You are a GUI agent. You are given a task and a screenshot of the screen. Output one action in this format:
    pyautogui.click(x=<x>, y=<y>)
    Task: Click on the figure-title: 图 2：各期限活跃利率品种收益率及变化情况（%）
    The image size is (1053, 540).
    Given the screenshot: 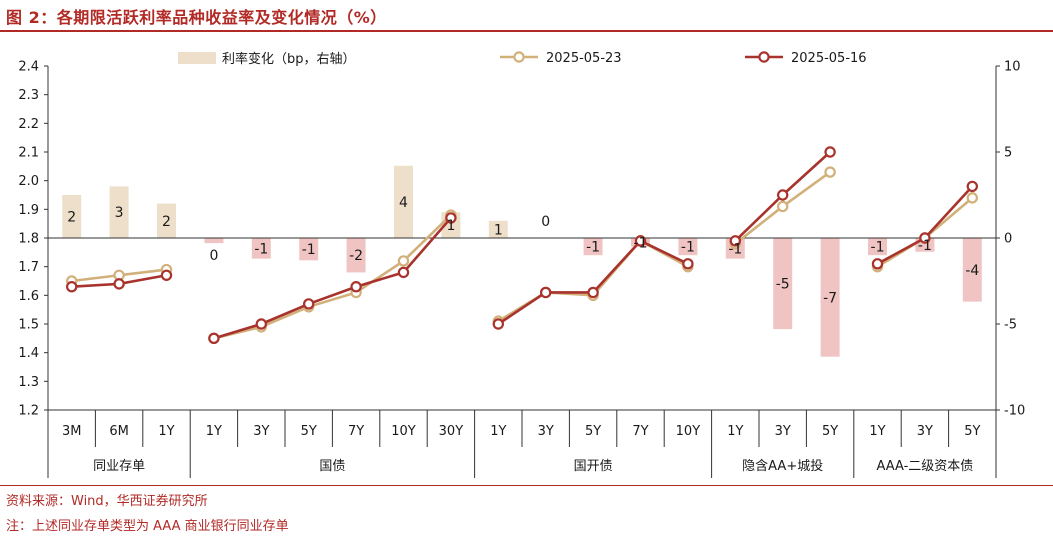 What is the action you would take?
    pyautogui.click(x=196, y=17)
    